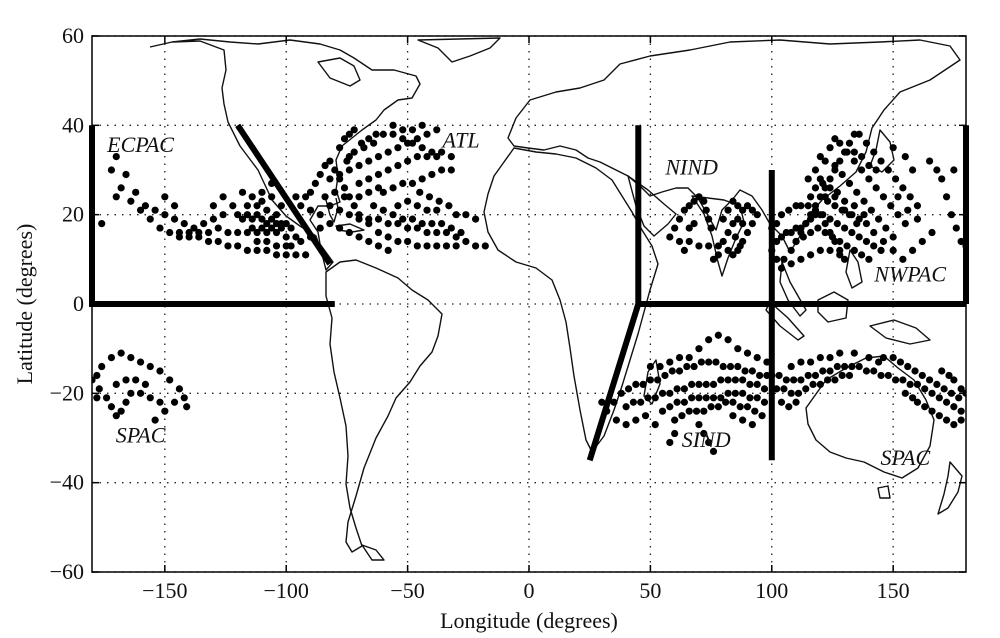 The height and width of the screenshot is (638, 1000). I want to click on y-tick-label: −40, so click(67, 482).